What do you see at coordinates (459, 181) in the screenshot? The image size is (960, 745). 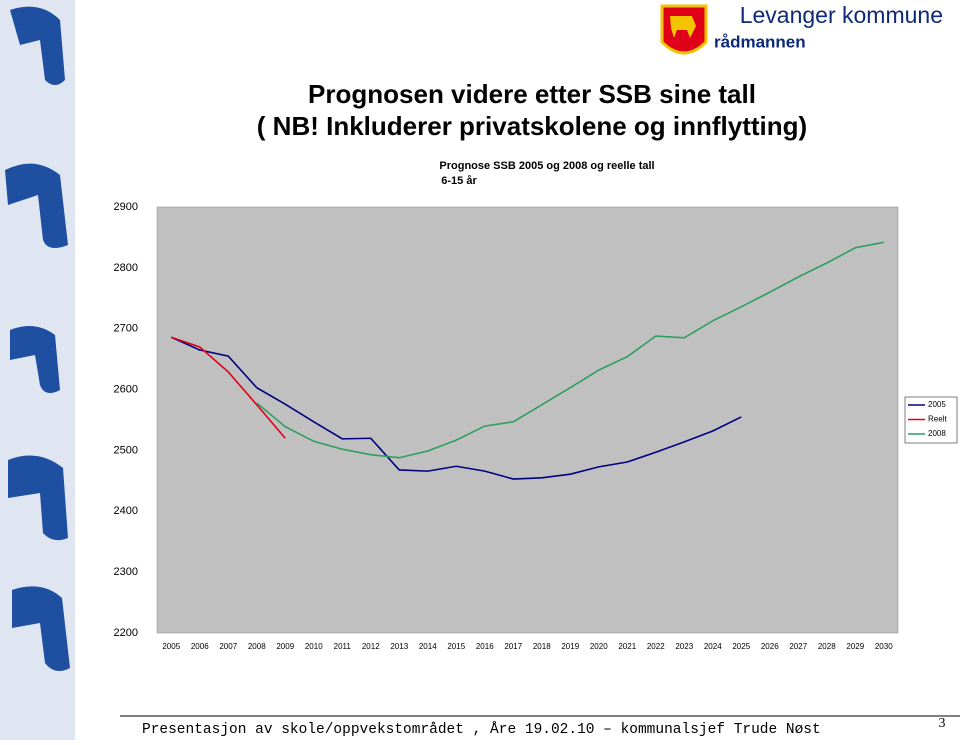 I see `chart-subtitle: 6-15 år` at bounding box center [459, 181].